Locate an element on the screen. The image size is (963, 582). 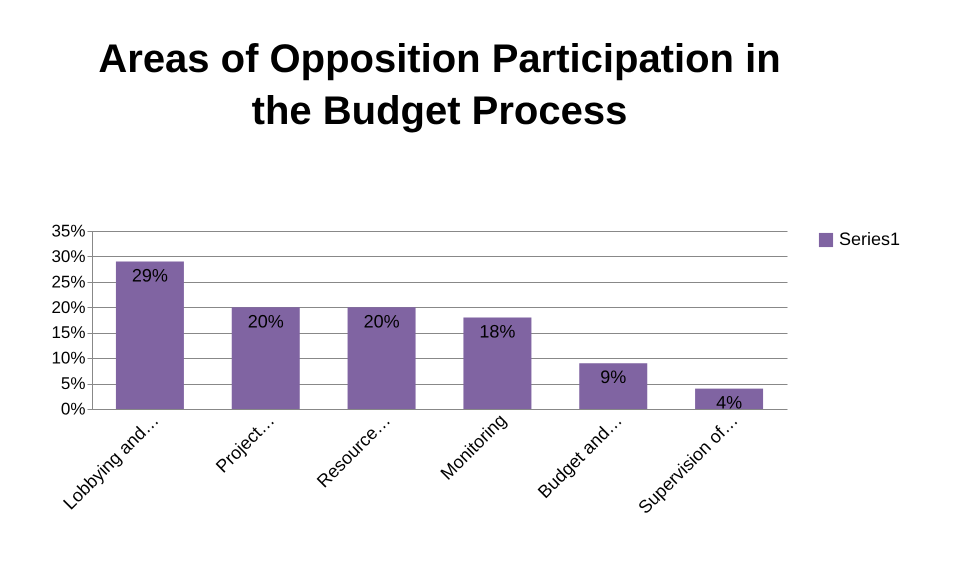
data-label: 9% is located at coordinates (613, 377).